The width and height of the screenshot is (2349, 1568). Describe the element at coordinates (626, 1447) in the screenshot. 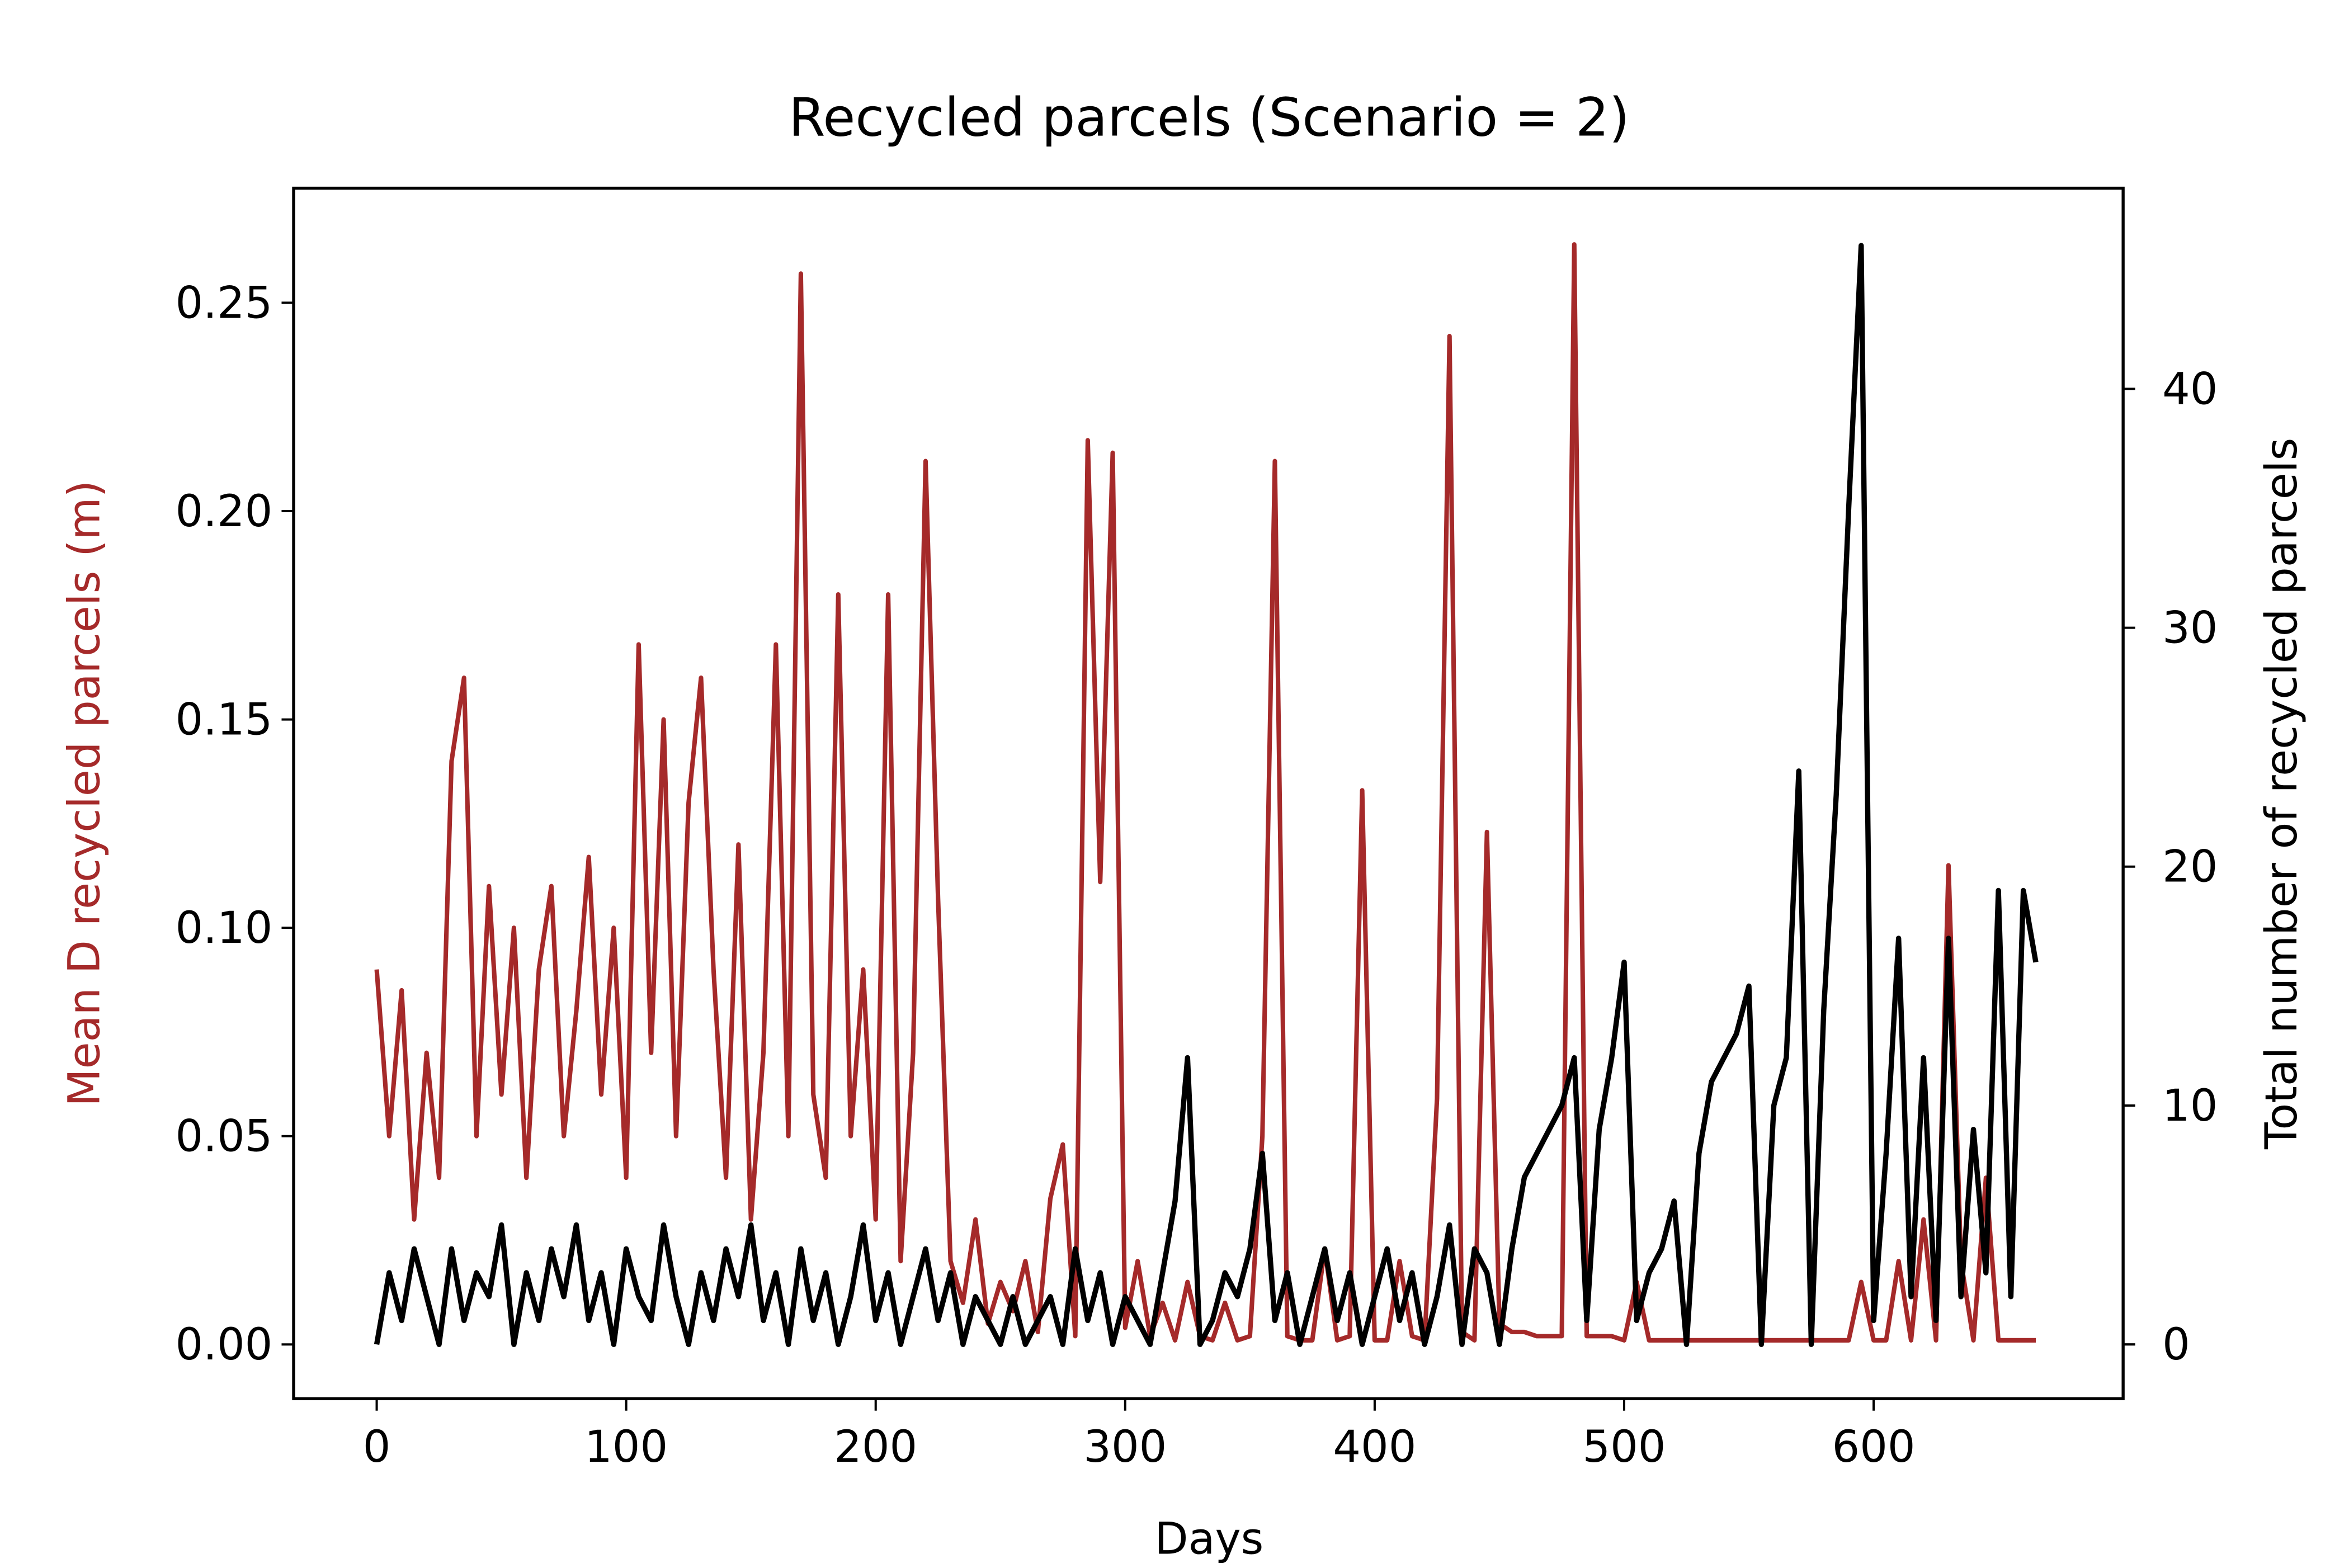

I see `x-tick-label: 100` at that location.